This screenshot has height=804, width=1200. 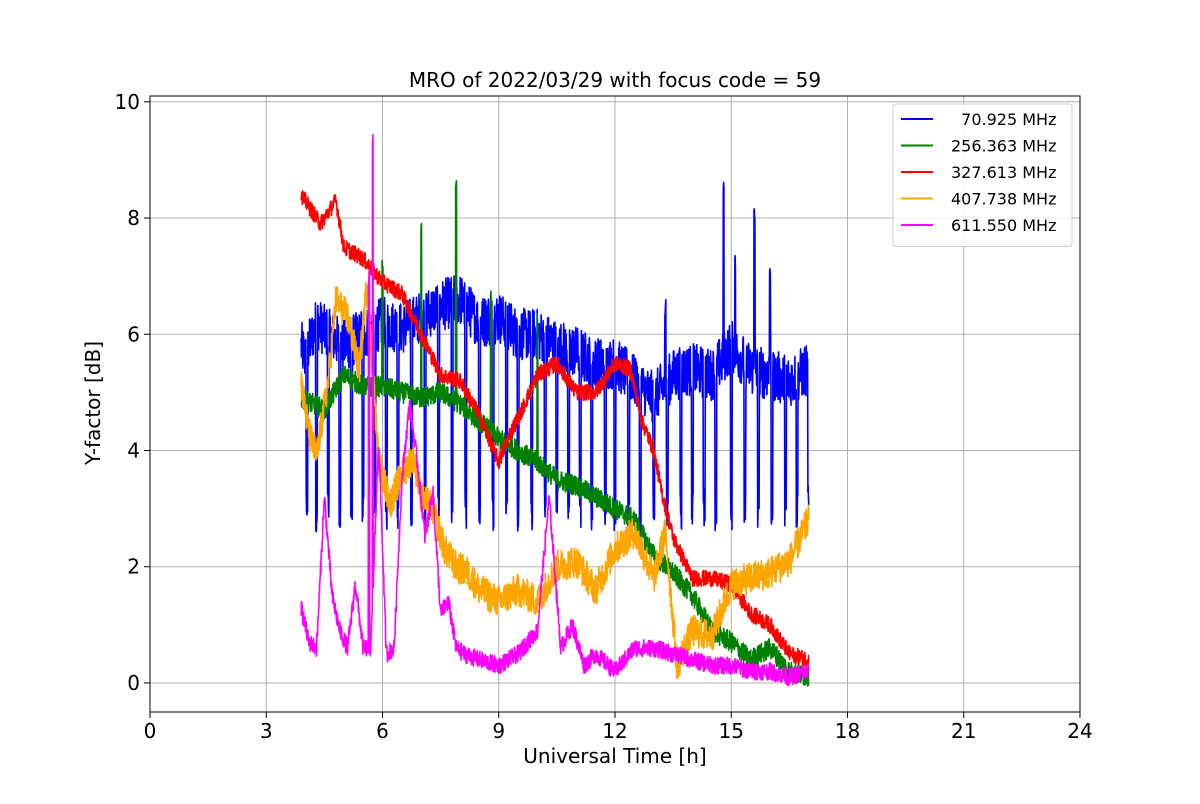 I want to click on x-tick-label: 12, so click(x=614, y=731).